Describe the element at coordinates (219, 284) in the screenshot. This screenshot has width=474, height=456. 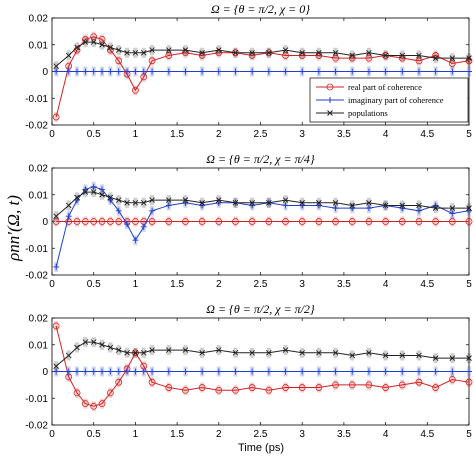
I see `x-tick-label: 2` at that location.